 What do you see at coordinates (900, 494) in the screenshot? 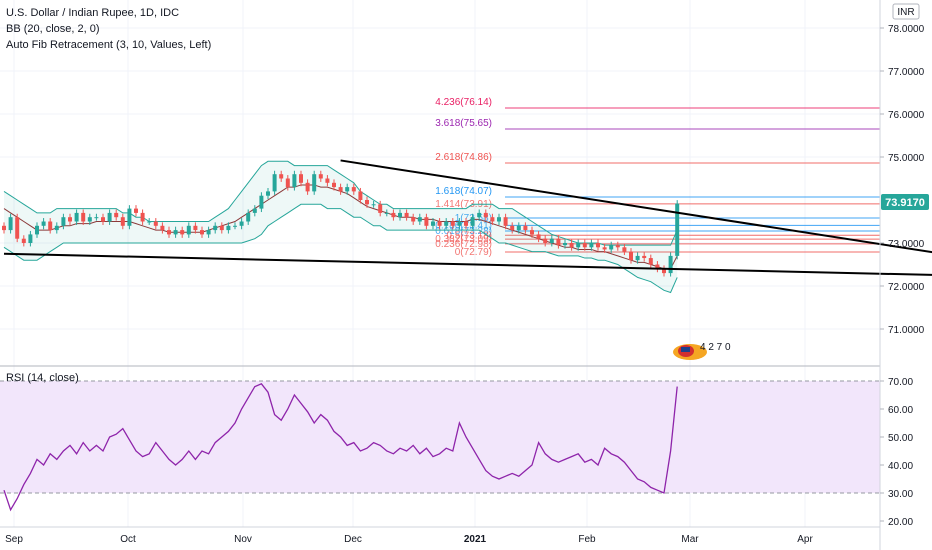
I see `rsi-tick-label: 30.00` at bounding box center [900, 494].